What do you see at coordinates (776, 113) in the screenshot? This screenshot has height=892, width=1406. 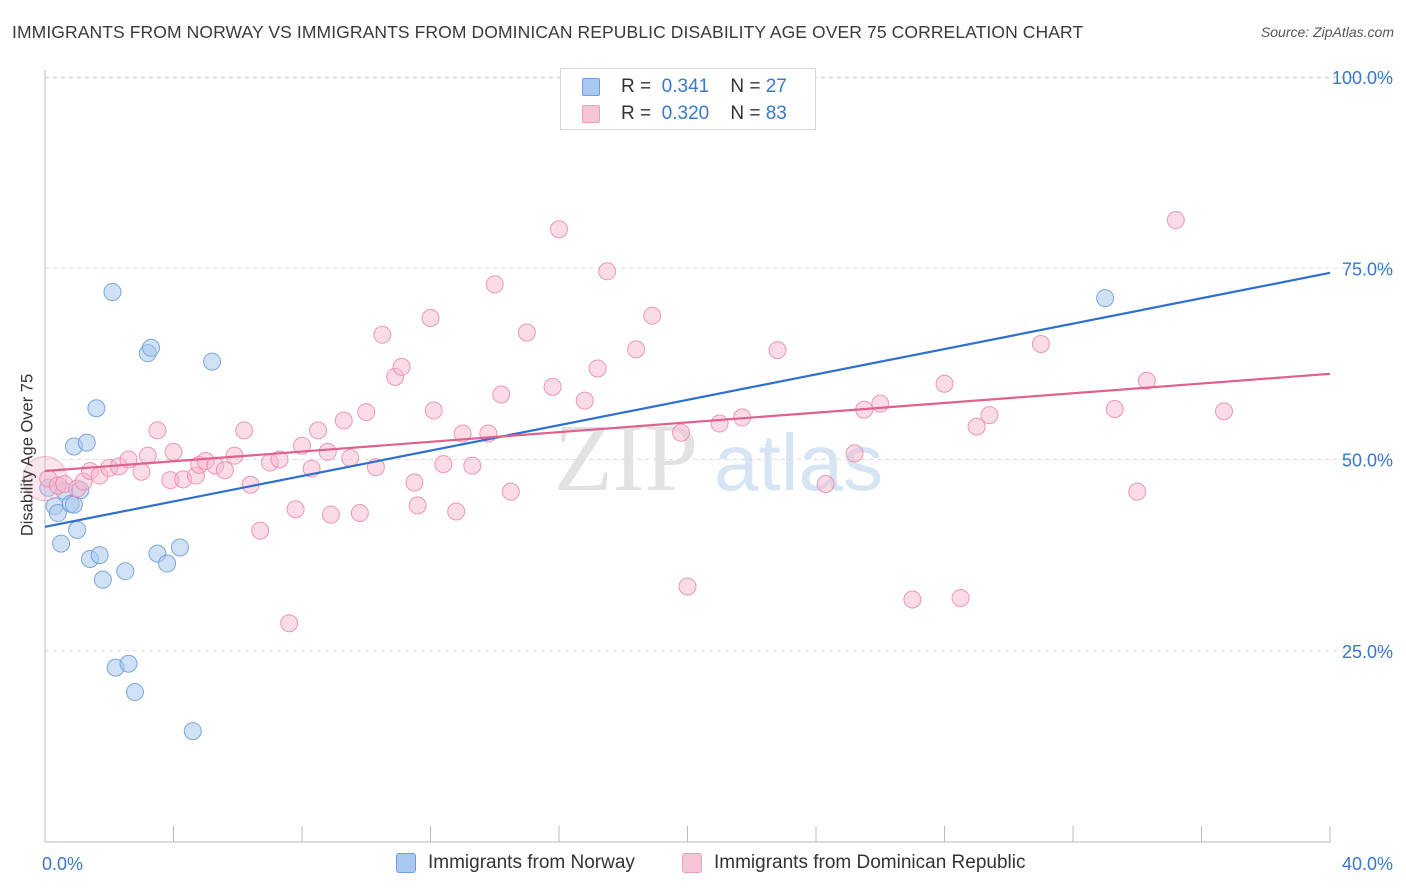 I see `n-value: 83` at bounding box center [776, 113].